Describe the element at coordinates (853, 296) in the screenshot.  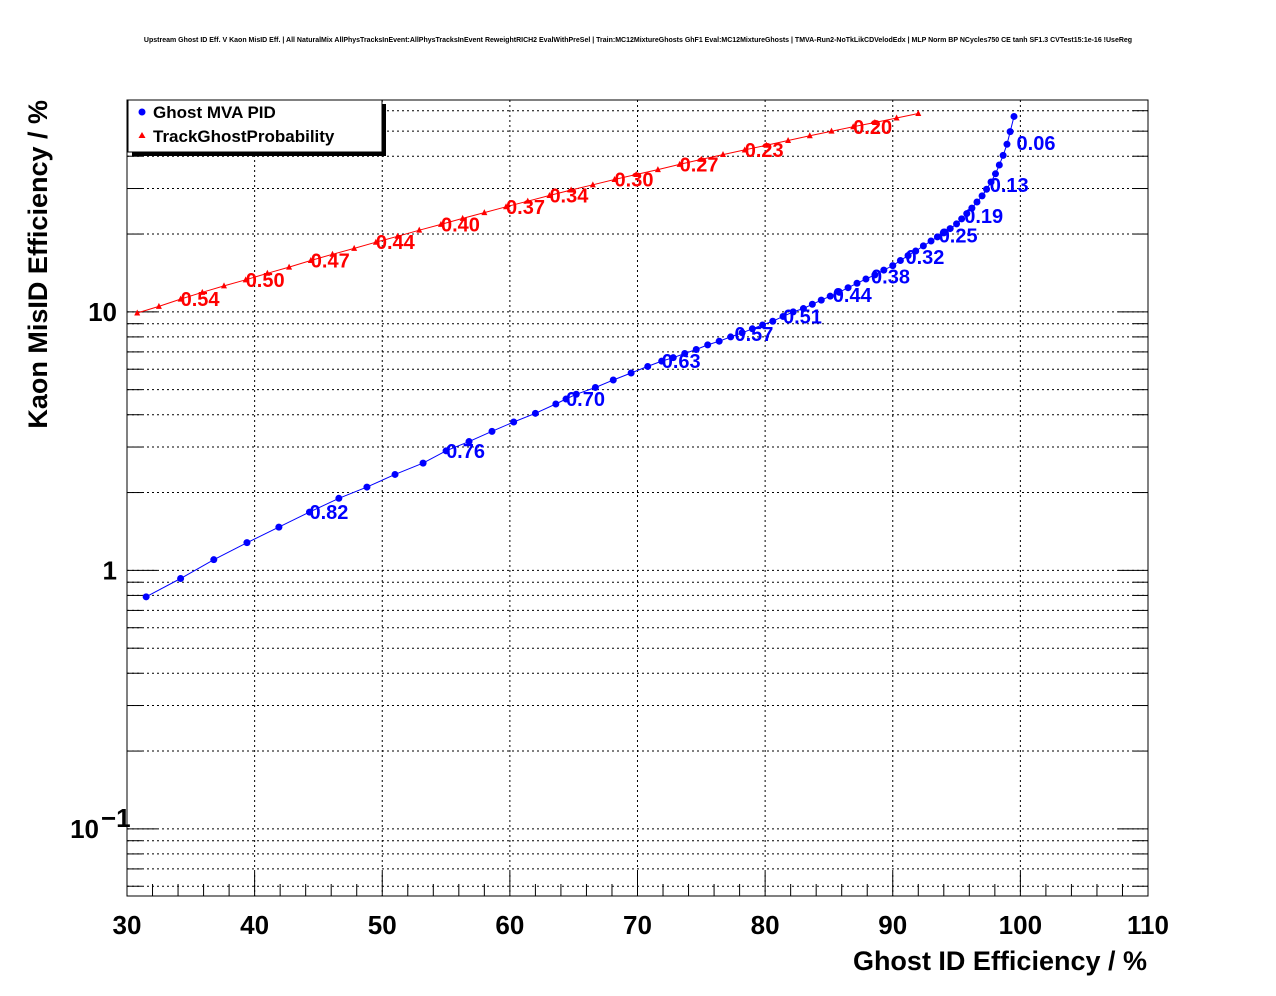
I see `point-label-0: 0.44` at that location.